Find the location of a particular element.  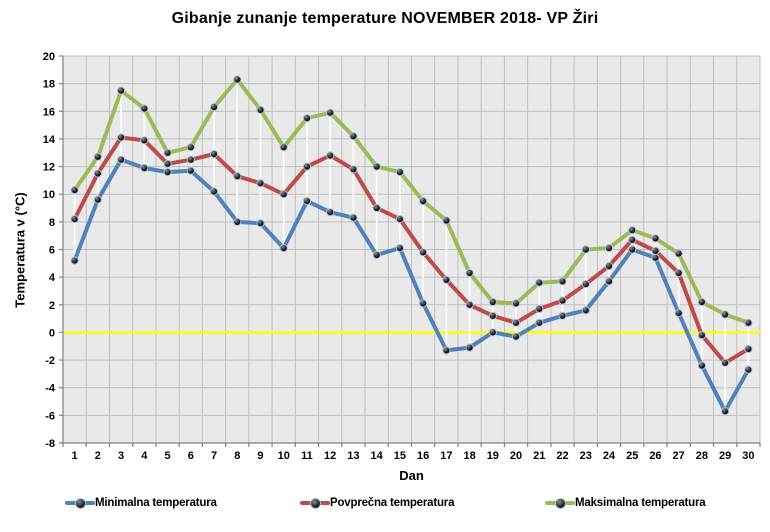

legend-item-max: Maksimalna temperatura is located at coordinates (625, 503).